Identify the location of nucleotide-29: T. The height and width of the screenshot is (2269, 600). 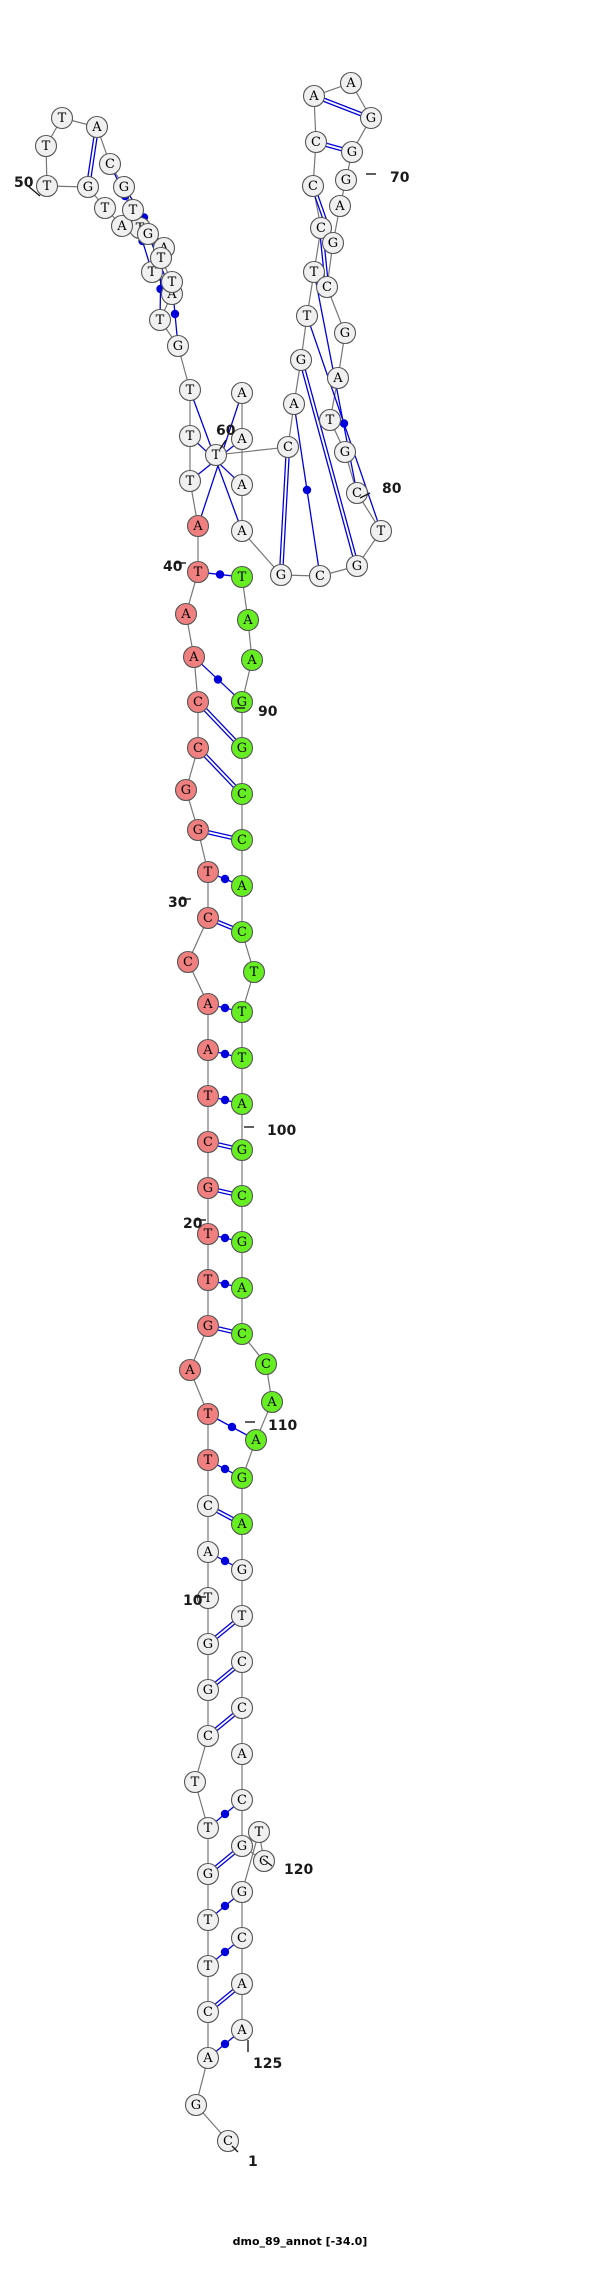
(208, 872).